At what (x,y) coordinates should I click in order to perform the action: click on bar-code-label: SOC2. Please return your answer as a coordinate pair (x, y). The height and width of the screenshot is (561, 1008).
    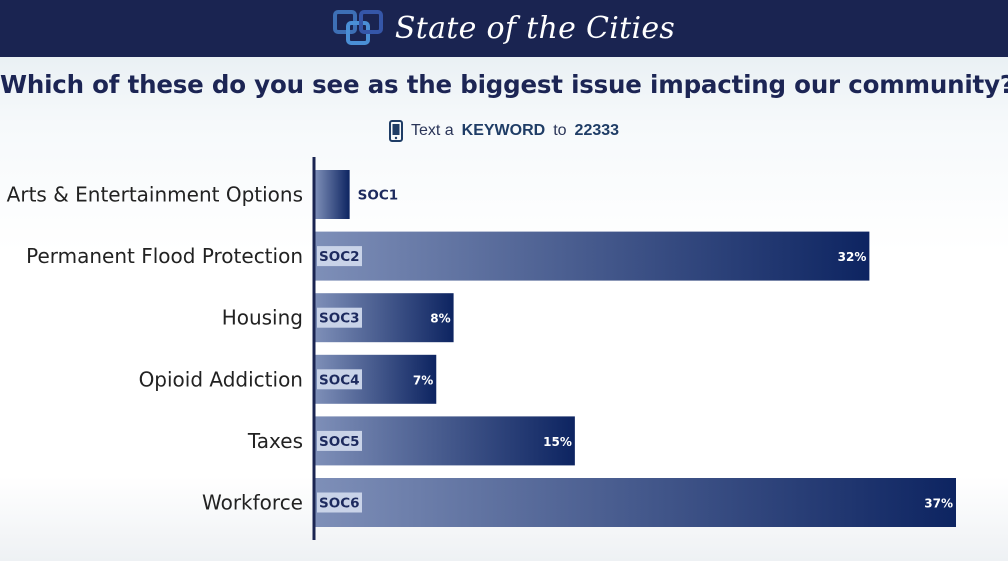
    Looking at the image, I should click on (339, 257).